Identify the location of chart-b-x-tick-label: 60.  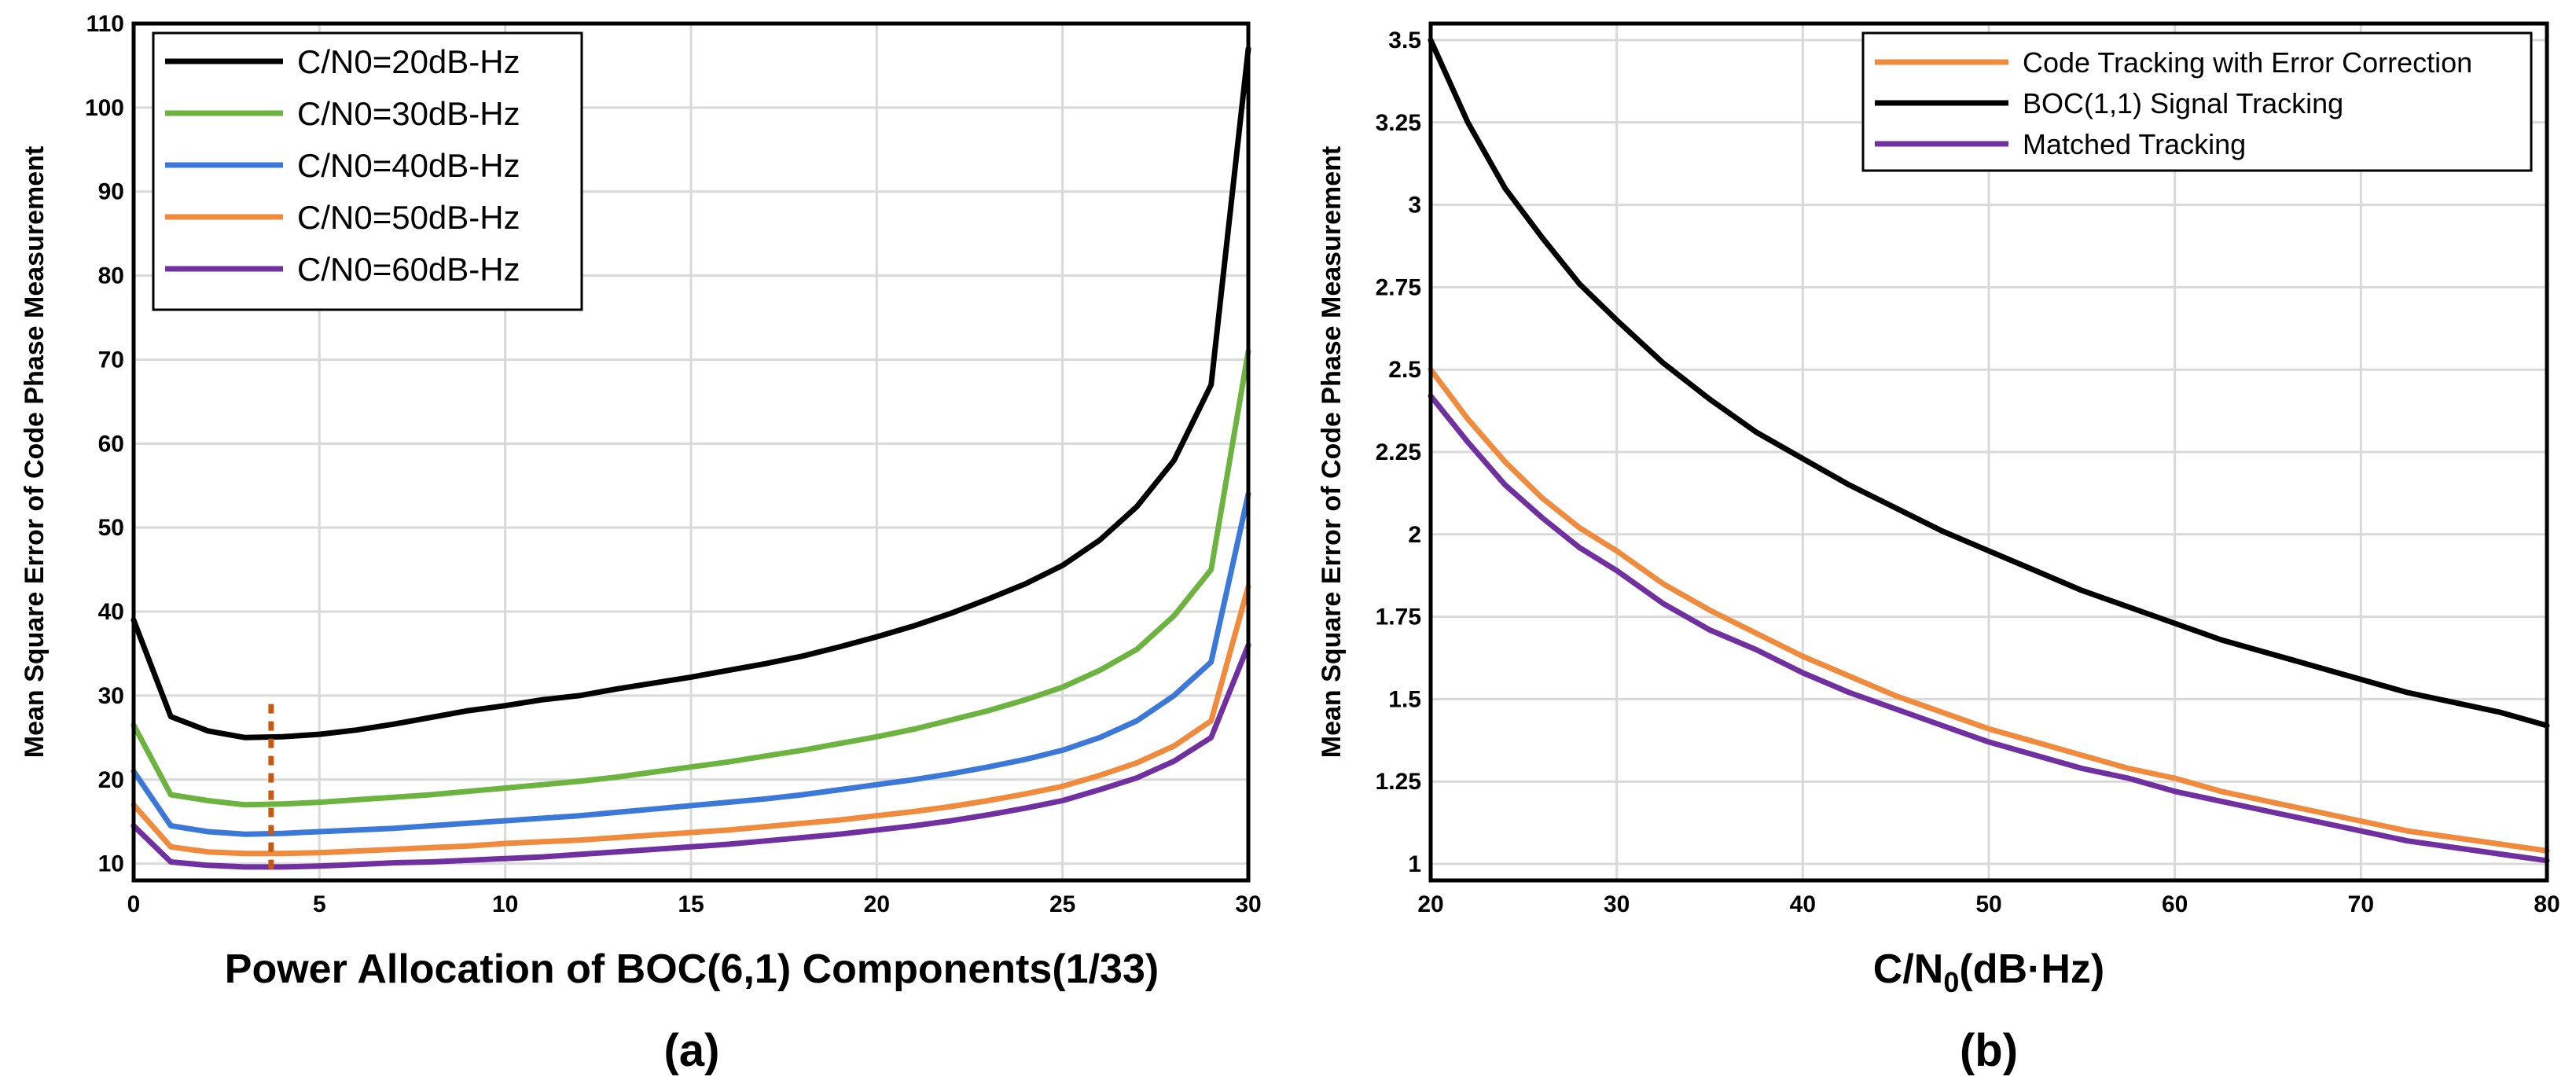
(2175, 904).